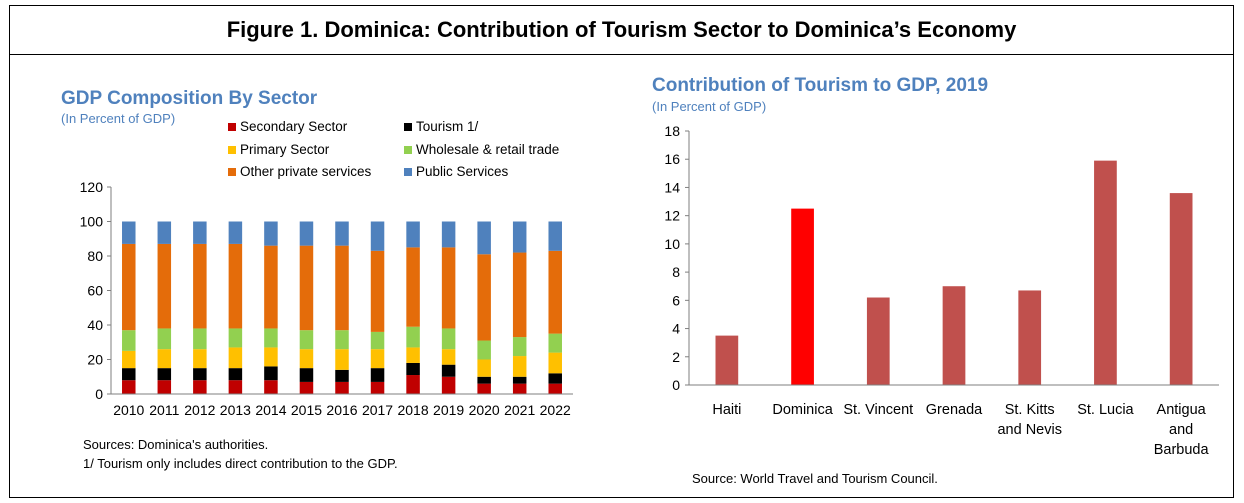  I want to click on right-y-tick-label: 12, so click(672, 216).